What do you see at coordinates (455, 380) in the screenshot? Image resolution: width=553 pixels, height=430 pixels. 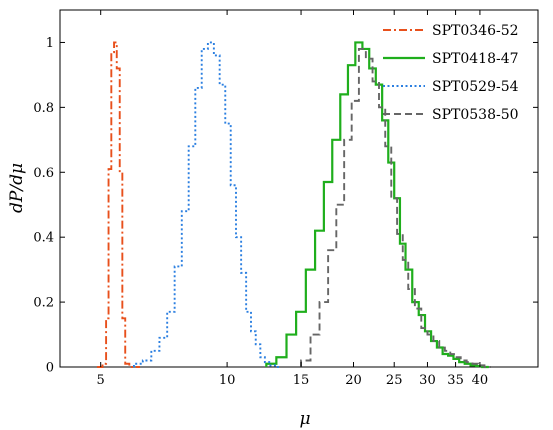 I see `x-tick-label: 35` at bounding box center [455, 380].